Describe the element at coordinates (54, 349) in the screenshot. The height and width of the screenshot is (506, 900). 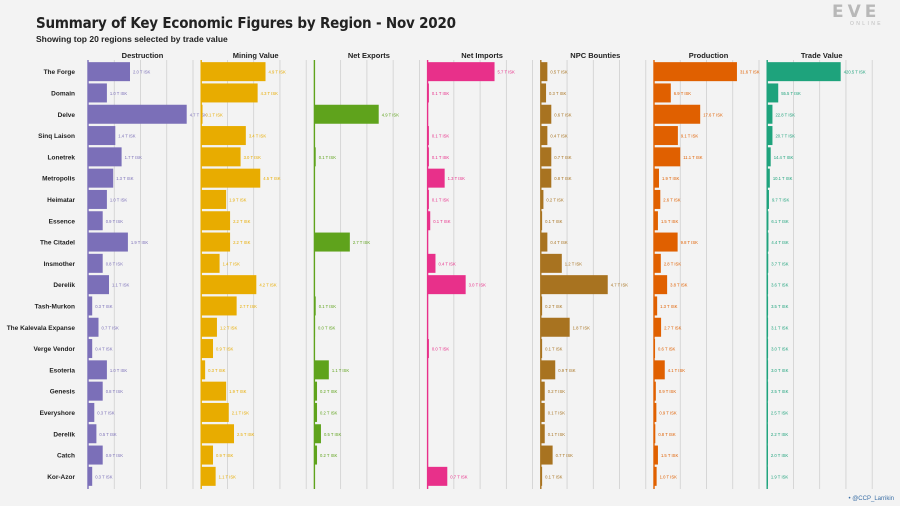
I see `region-label: Verge Vendor` at that location.